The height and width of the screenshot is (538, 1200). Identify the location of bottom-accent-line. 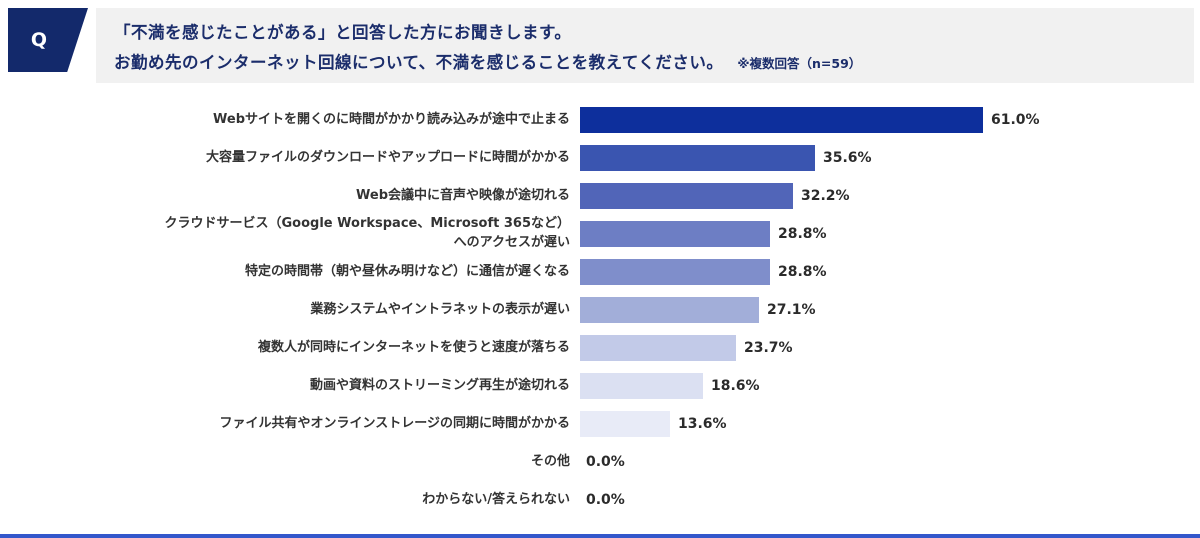
(600, 536).